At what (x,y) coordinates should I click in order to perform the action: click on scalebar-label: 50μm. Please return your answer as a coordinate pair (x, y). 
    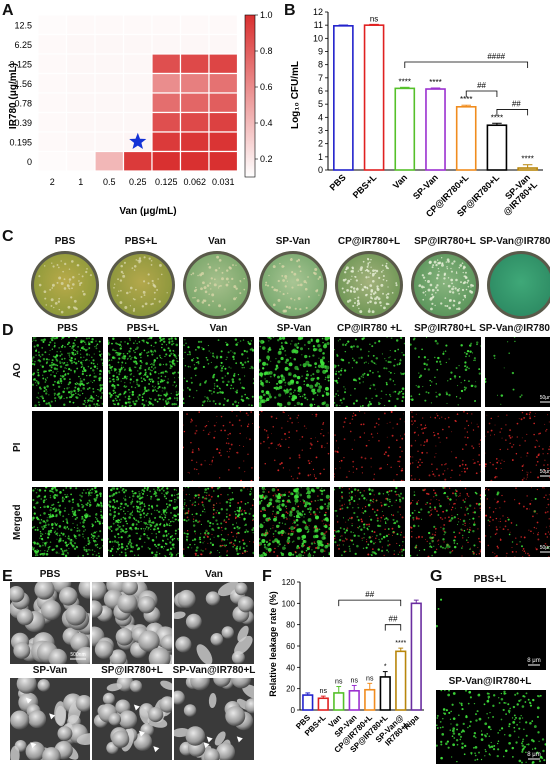
    Looking at the image, I should click on (545, 398).